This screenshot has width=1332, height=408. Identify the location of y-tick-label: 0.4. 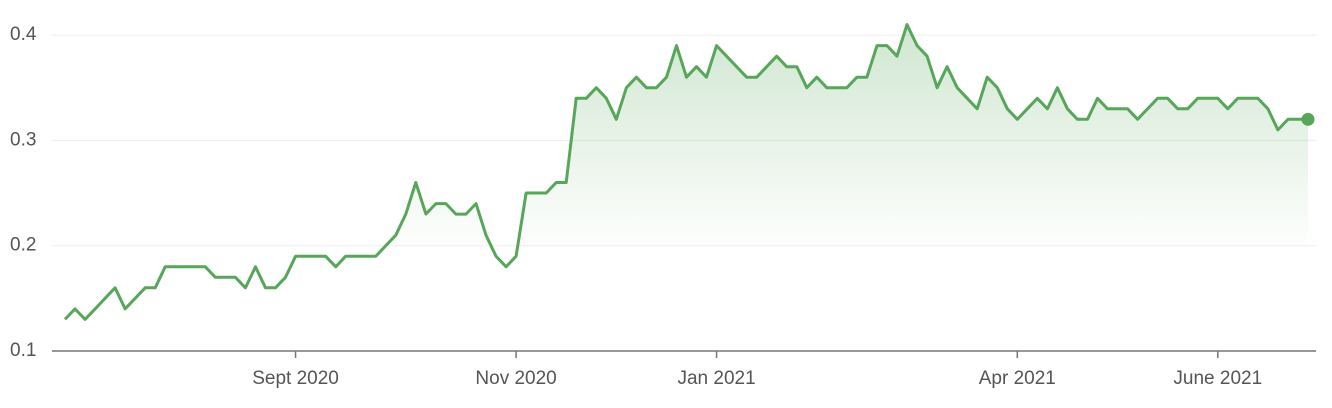
(23, 34).